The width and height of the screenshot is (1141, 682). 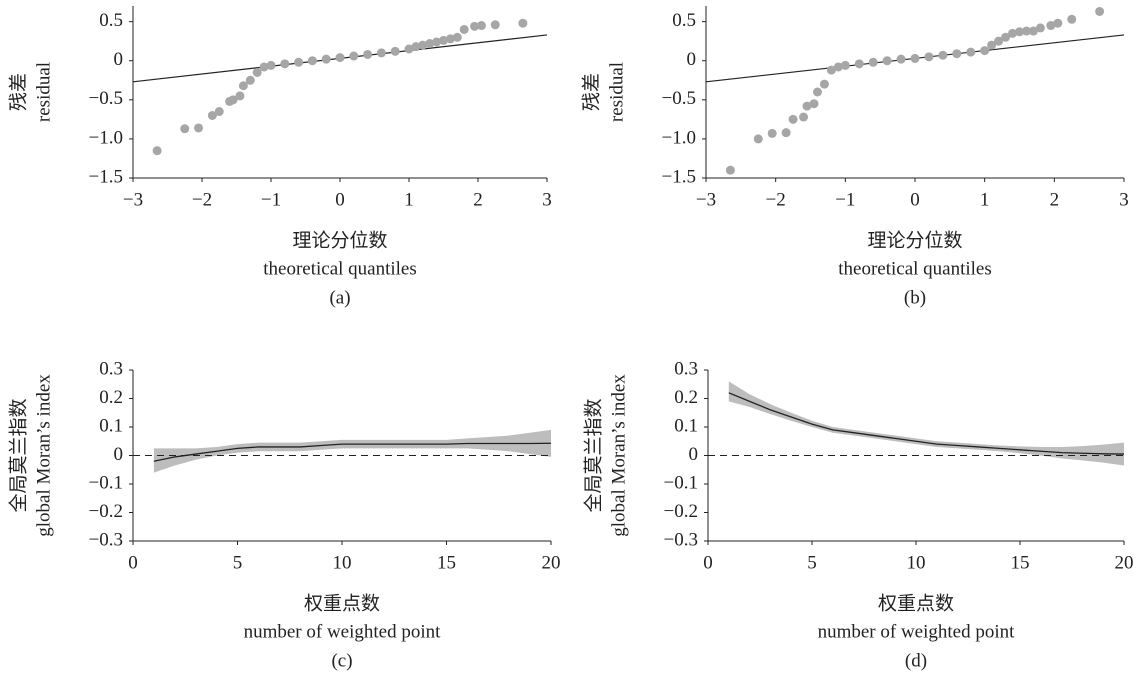 What do you see at coordinates (812, 562) in the screenshot?
I see `x-tick-label: 5` at bounding box center [812, 562].